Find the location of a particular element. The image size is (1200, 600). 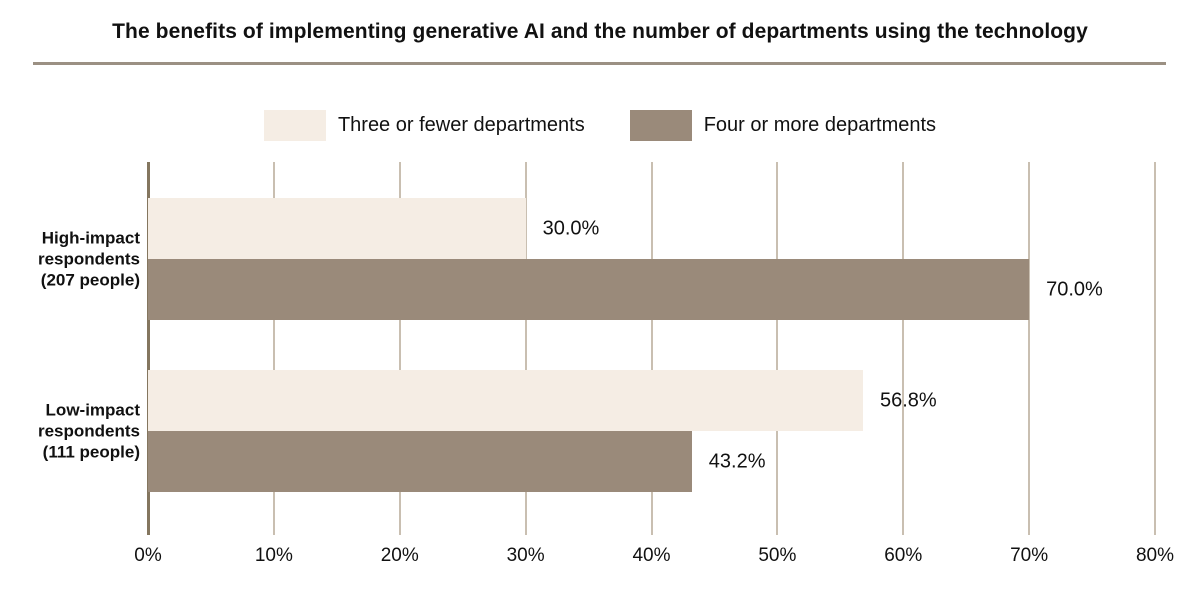

legend-swatch-three-or-fewer is located at coordinates (294, 125).